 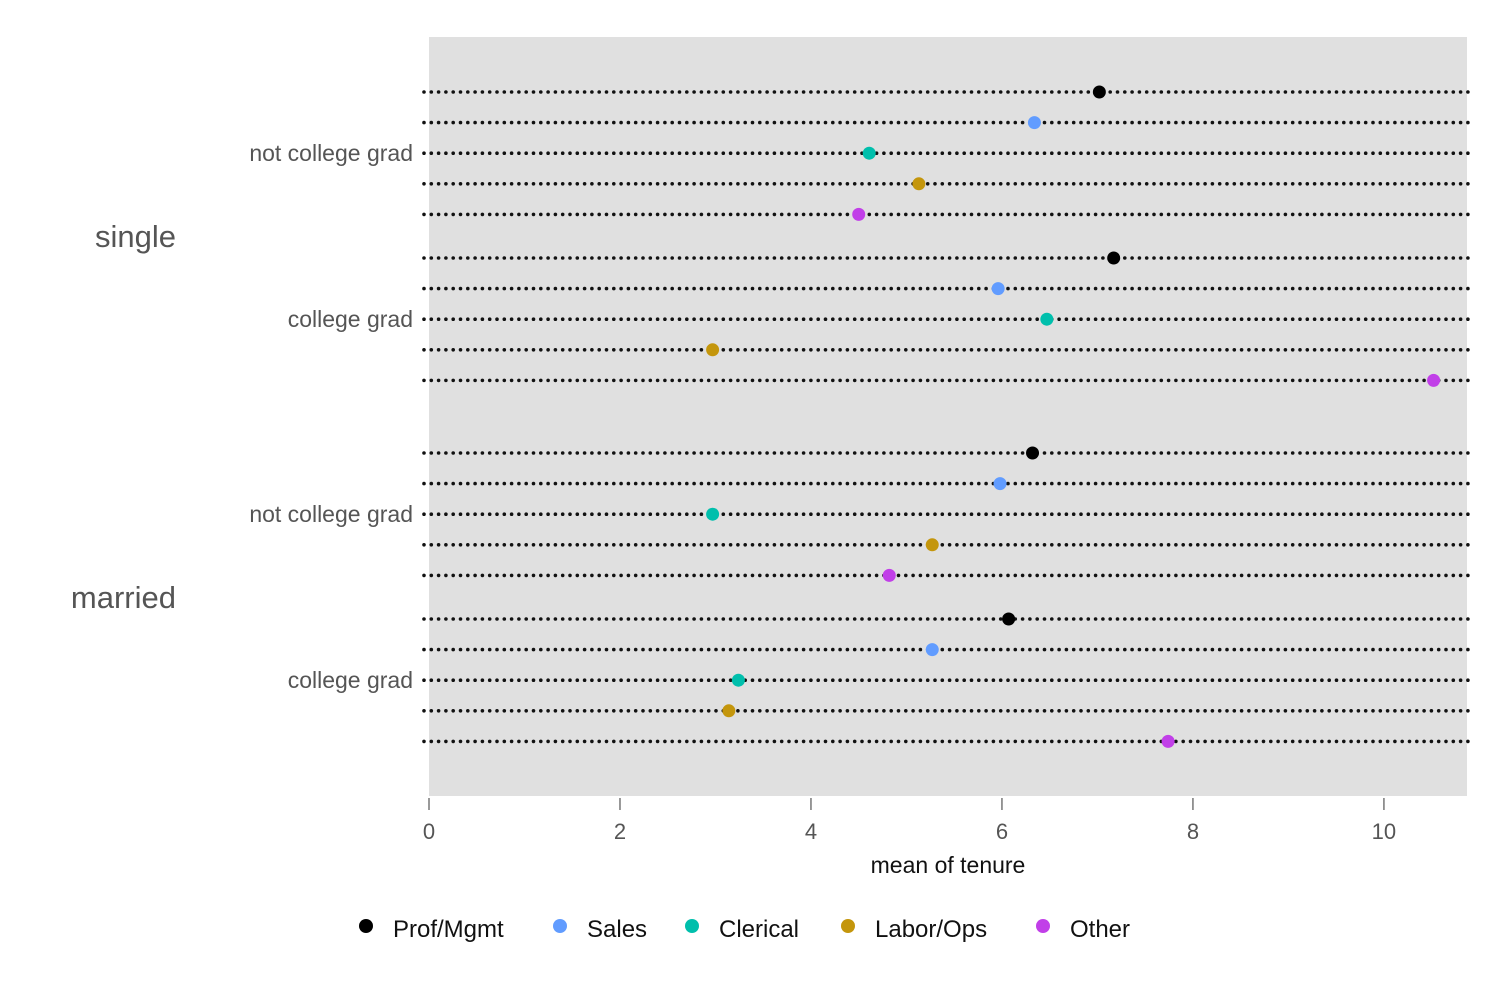 I want to click on legend-label: Labor/Ops, so click(x=931, y=929).